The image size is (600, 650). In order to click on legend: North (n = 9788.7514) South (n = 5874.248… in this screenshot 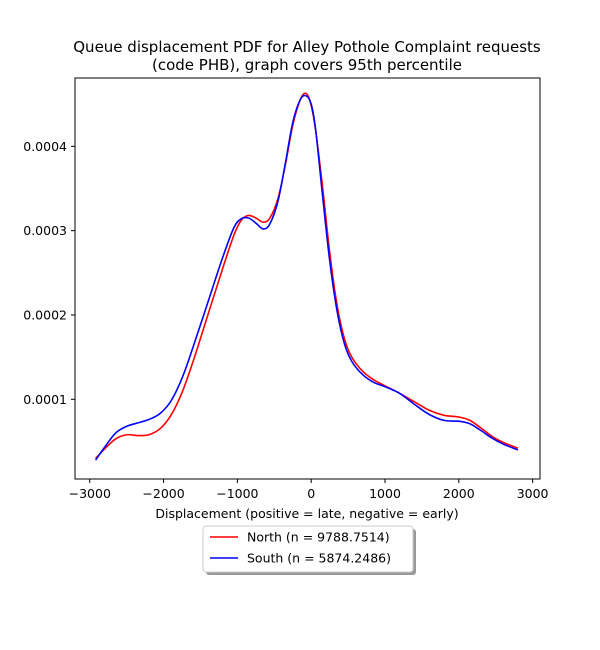, I will do `click(309, 550)`.